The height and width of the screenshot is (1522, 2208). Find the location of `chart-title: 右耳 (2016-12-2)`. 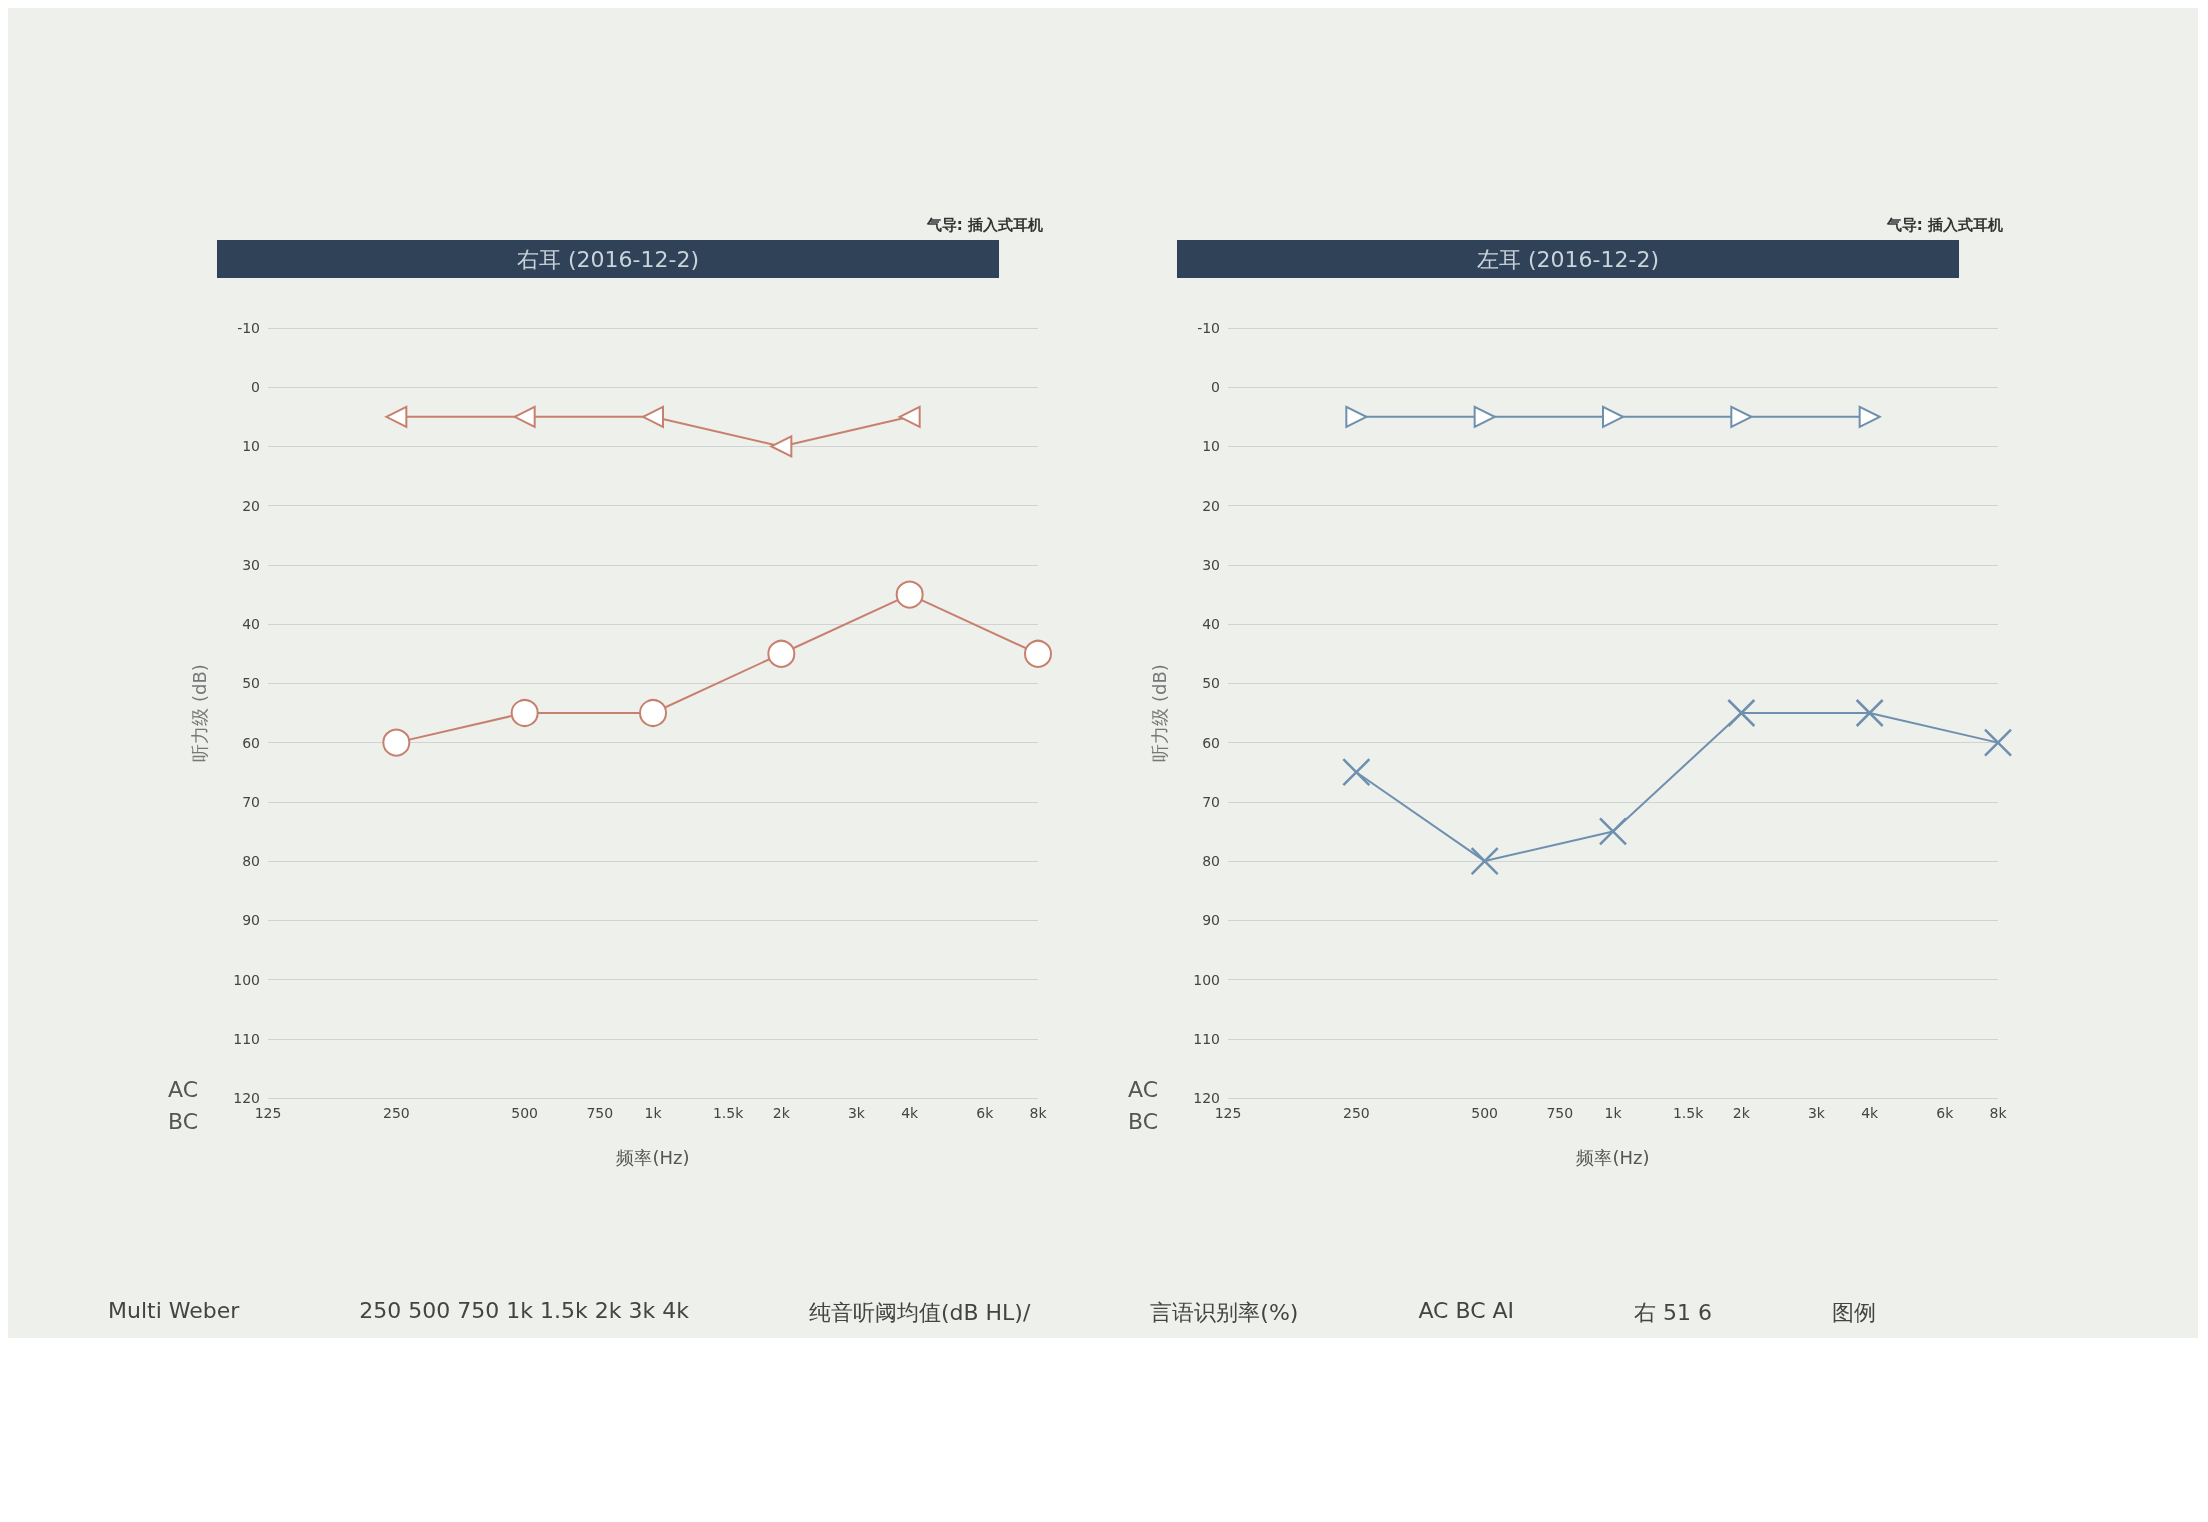

chart-title: 右耳 (2016-12-2) is located at coordinates (608, 259).